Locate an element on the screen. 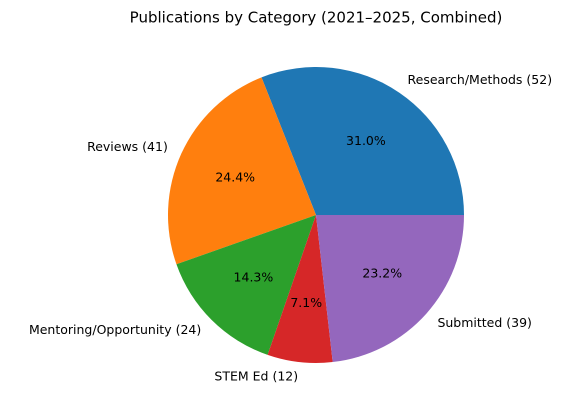 This screenshot has width=578, height=411. slice-label: Submitted (39) is located at coordinates (484, 322).